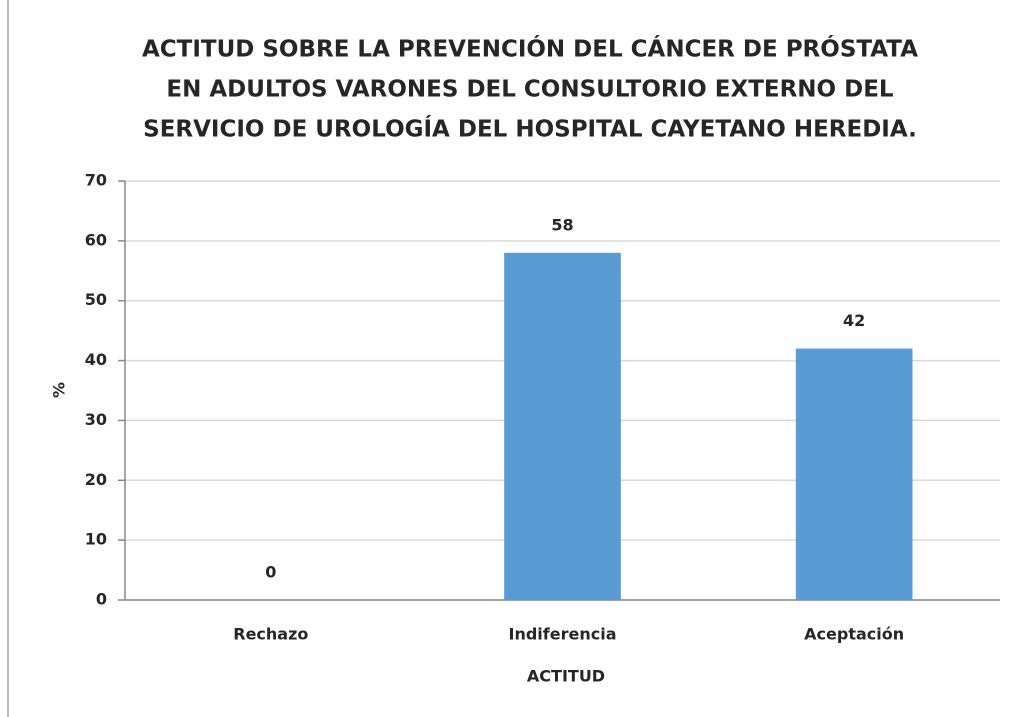 Image resolution: width=1015 pixels, height=717 pixels. I want to click on x-tick-label: Aceptación, so click(854, 634).